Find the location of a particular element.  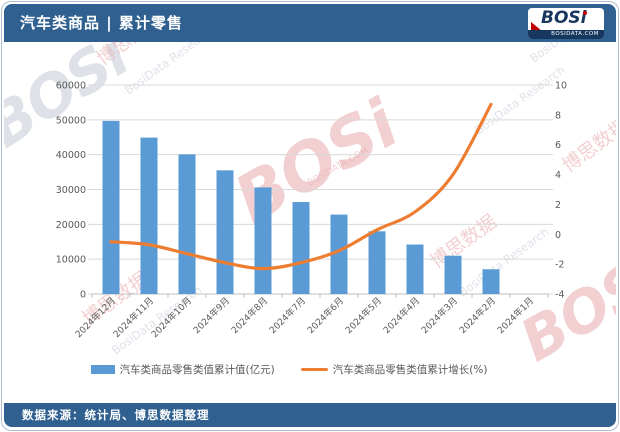

y-axis-label-right: 6 is located at coordinates (558, 145).